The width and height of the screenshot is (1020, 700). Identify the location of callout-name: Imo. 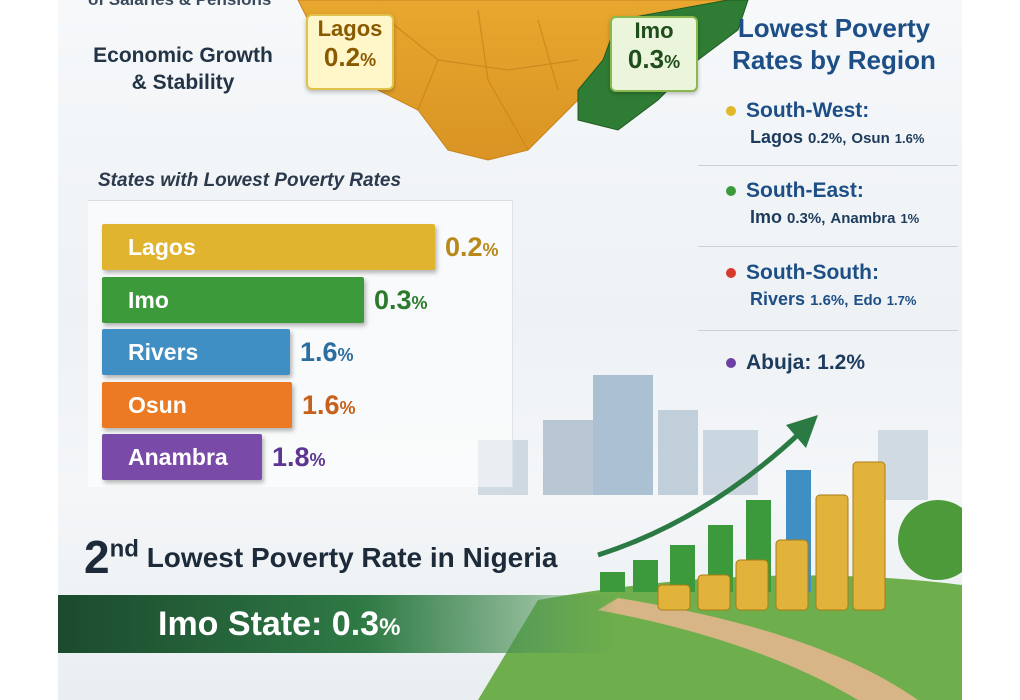
(654, 30).